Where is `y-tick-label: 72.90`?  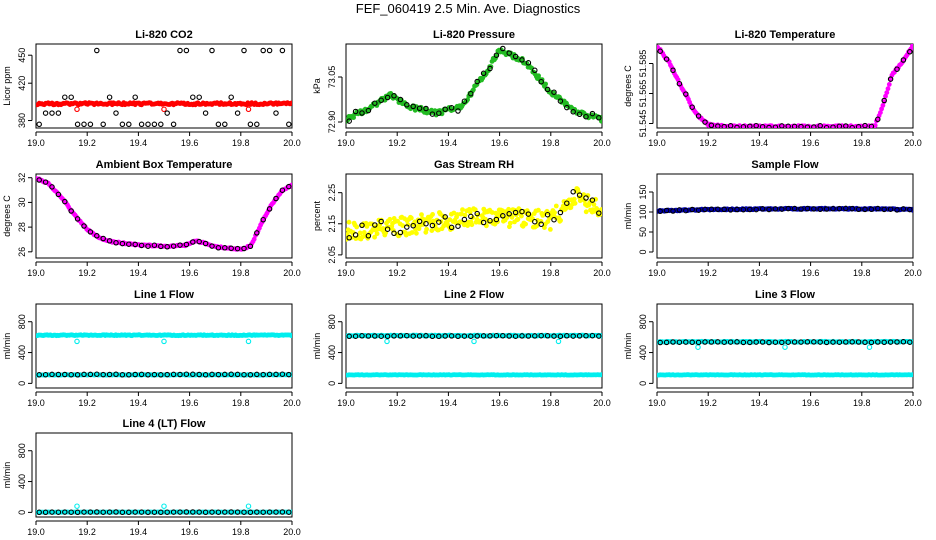
y-tick-label: 72.90 is located at coordinates (332, 122).